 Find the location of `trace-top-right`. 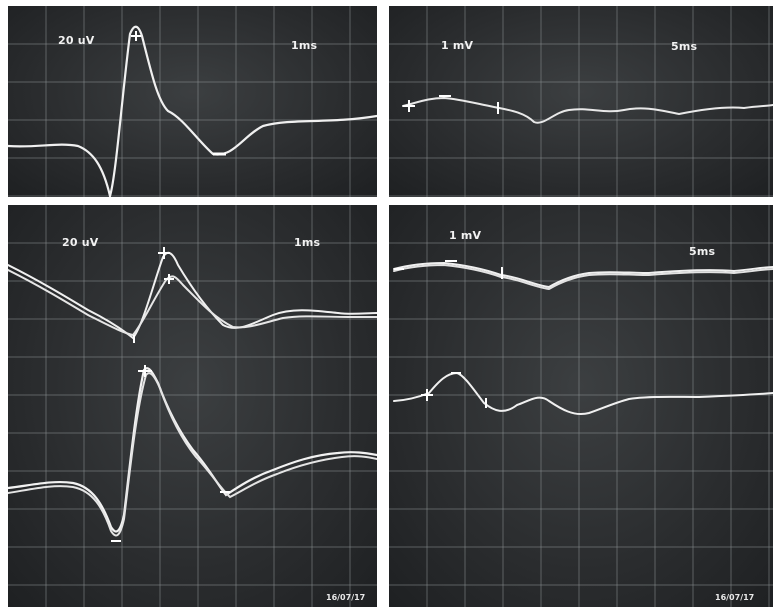

trace-top-right is located at coordinates (587, 109).